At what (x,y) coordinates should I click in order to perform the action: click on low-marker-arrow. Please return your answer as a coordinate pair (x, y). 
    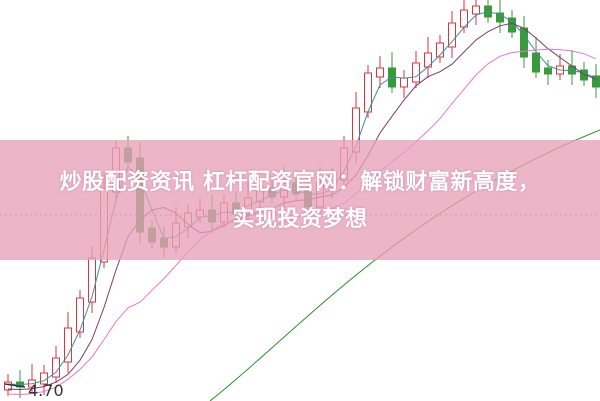
    Looking at the image, I should click on (15, 385).